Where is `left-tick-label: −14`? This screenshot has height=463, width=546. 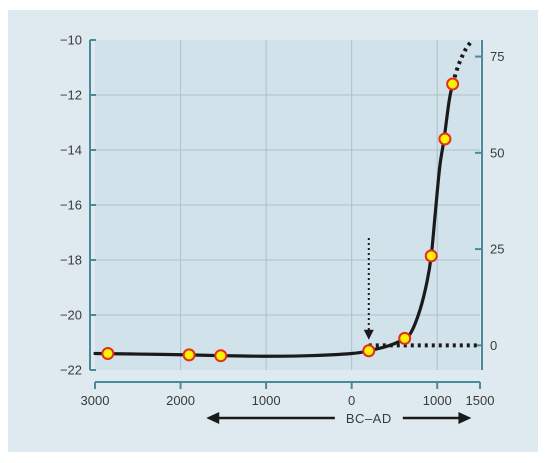 left-tick-label: −14 is located at coordinates (71, 150).